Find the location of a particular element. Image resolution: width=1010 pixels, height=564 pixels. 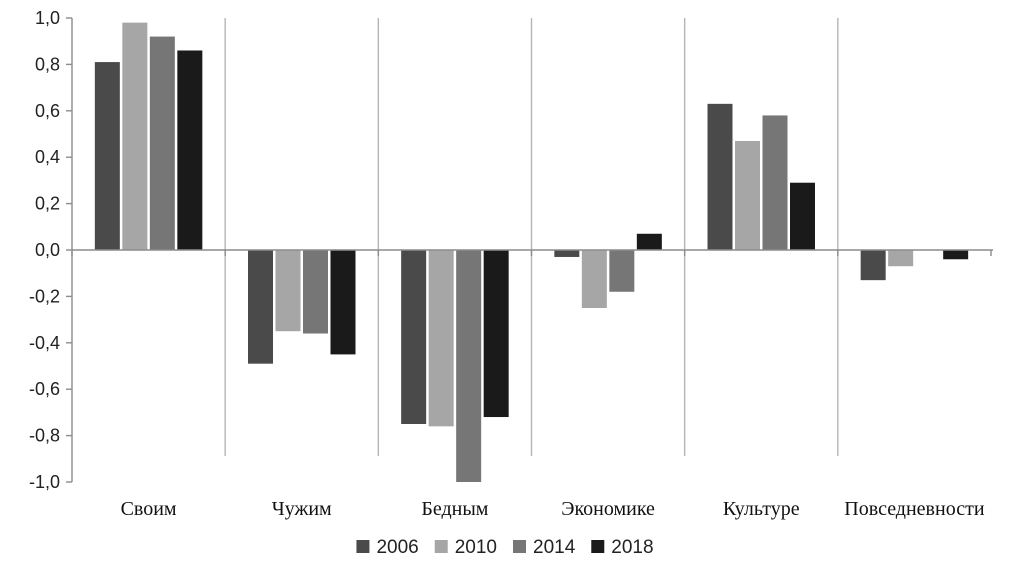

legend: 2006 2010 2014 2018 is located at coordinates (505, 547).